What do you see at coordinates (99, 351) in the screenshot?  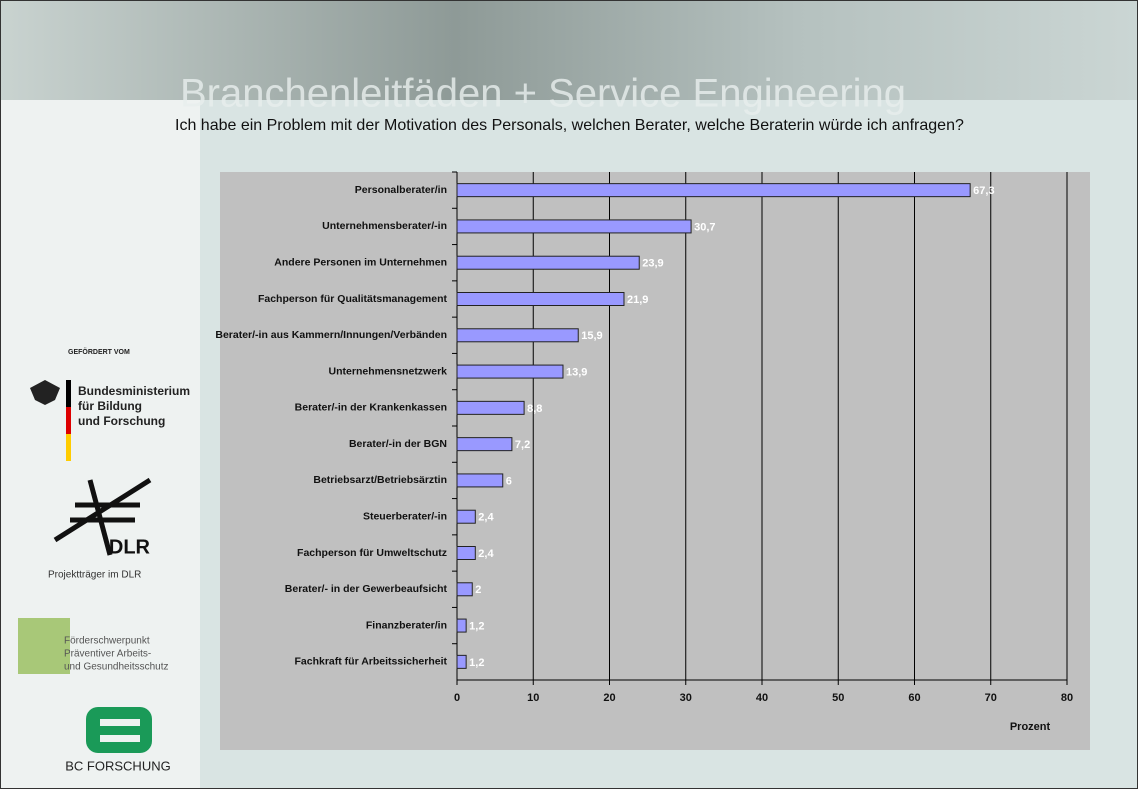 I see `funded-by: GEFÖRDERT VOM` at bounding box center [99, 351].